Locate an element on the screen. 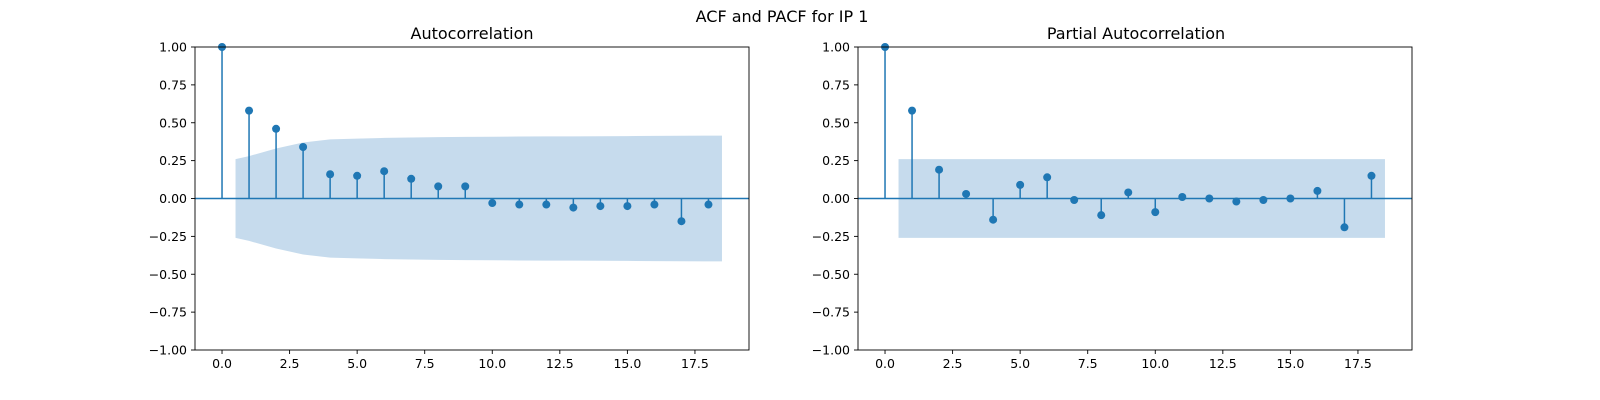 This screenshot has width=1600, height=400. acf-y-tick-label: −0.50 is located at coordinates (168, 274).